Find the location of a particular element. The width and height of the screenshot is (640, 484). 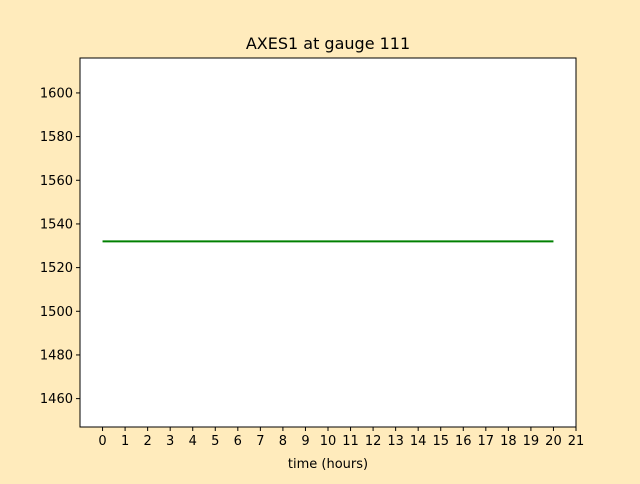

x-tick-label: 19 is located at coordinates (531, 441).